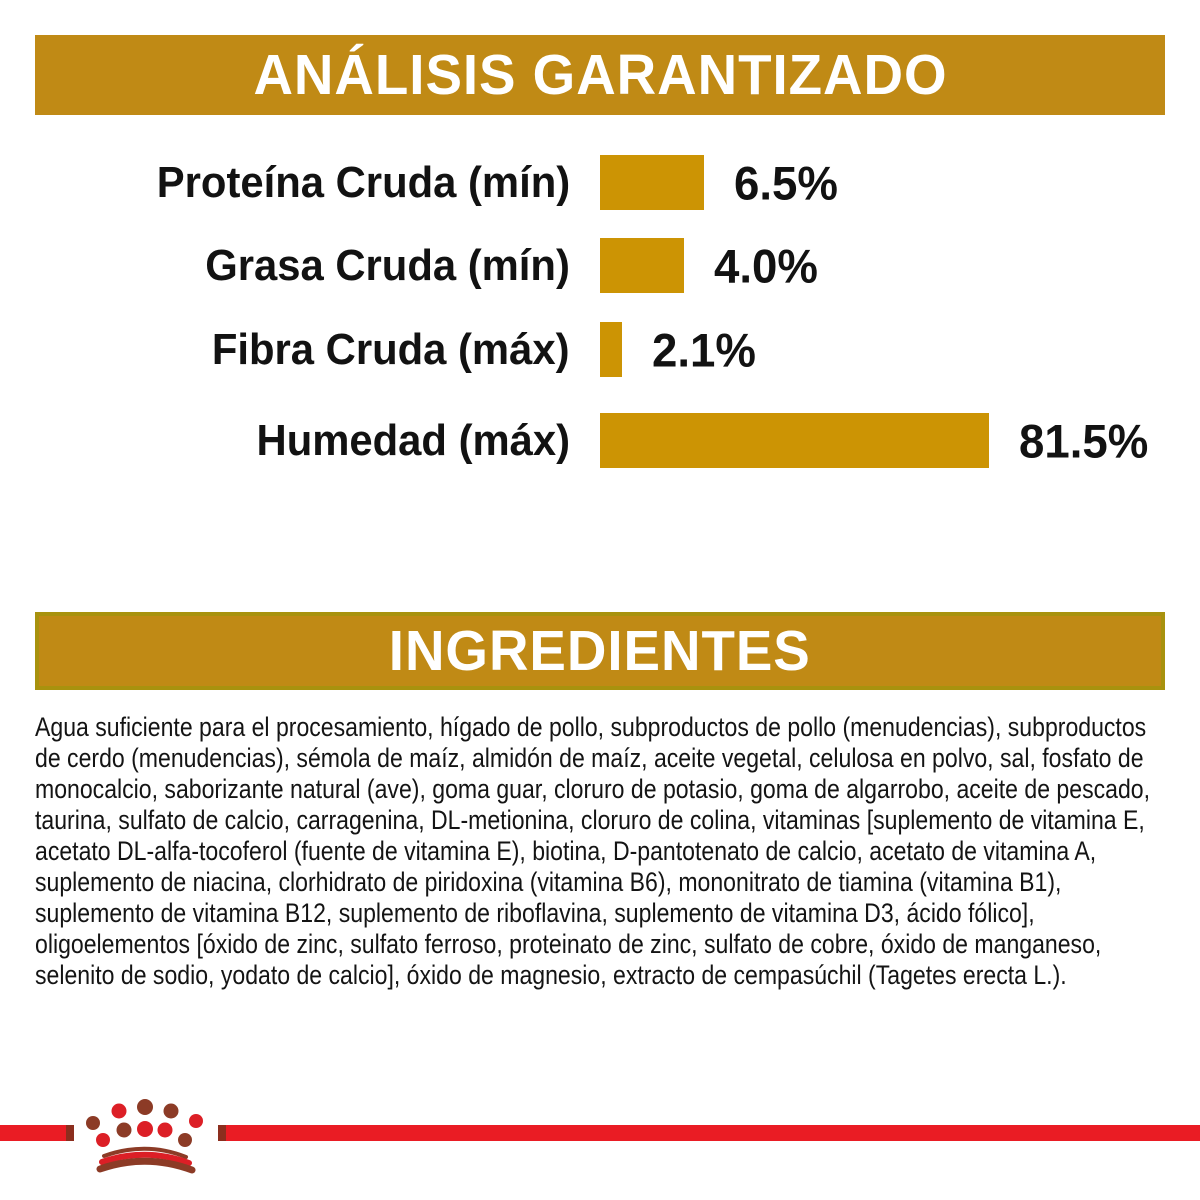 The height and width of the screenshot is (1200, 1200). I want to click on crown-arc-bottom, so click(146, 1165).